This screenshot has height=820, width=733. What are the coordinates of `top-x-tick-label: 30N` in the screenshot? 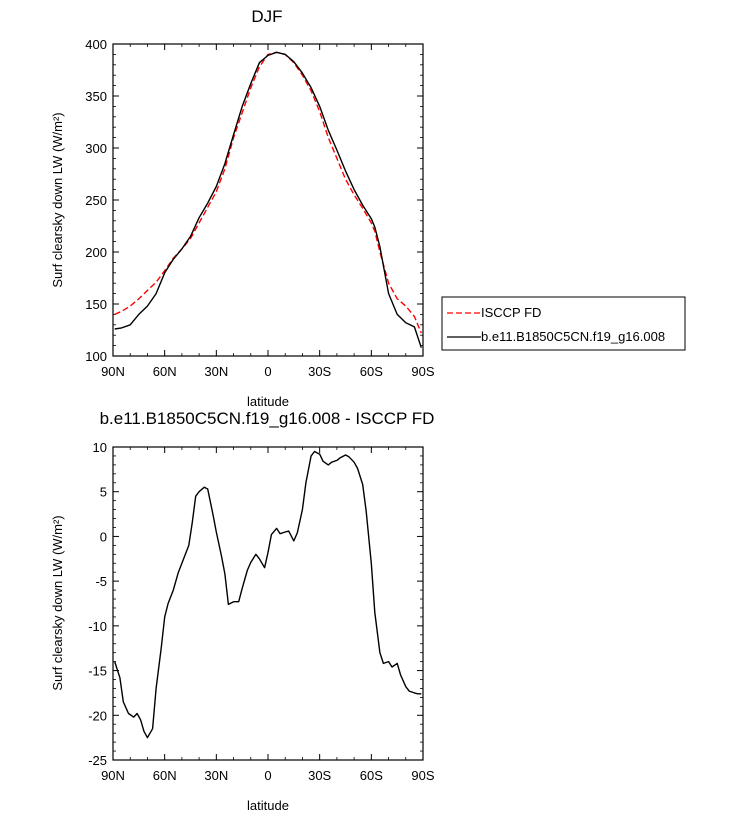 It's located at (216, 371).